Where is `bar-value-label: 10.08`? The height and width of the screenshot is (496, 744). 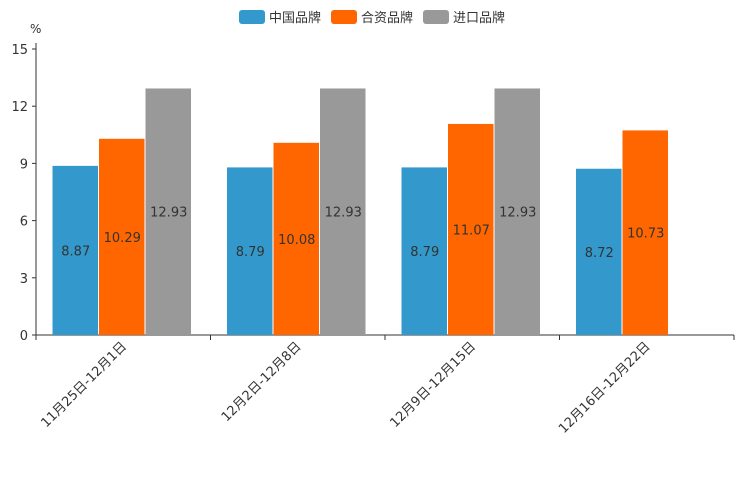 bar-value-label: 10.08 is located at coordinates (296, 240).